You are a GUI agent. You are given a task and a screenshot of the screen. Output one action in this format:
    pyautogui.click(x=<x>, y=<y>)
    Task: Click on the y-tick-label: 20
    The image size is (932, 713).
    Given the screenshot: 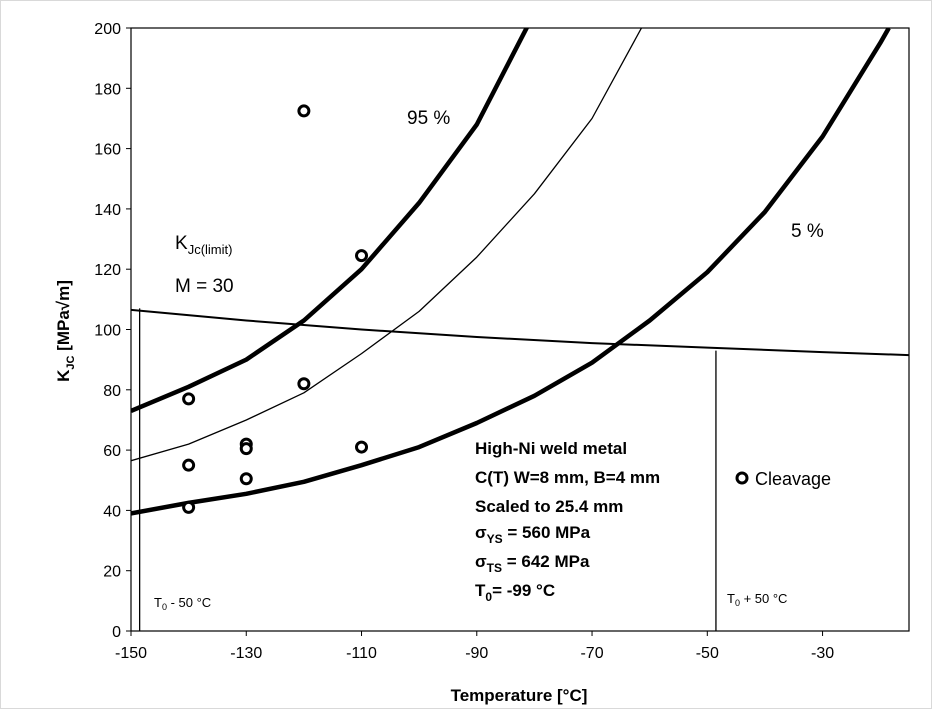 What is the action you would take?
    pyautogui.click(x=112, y=572)
    